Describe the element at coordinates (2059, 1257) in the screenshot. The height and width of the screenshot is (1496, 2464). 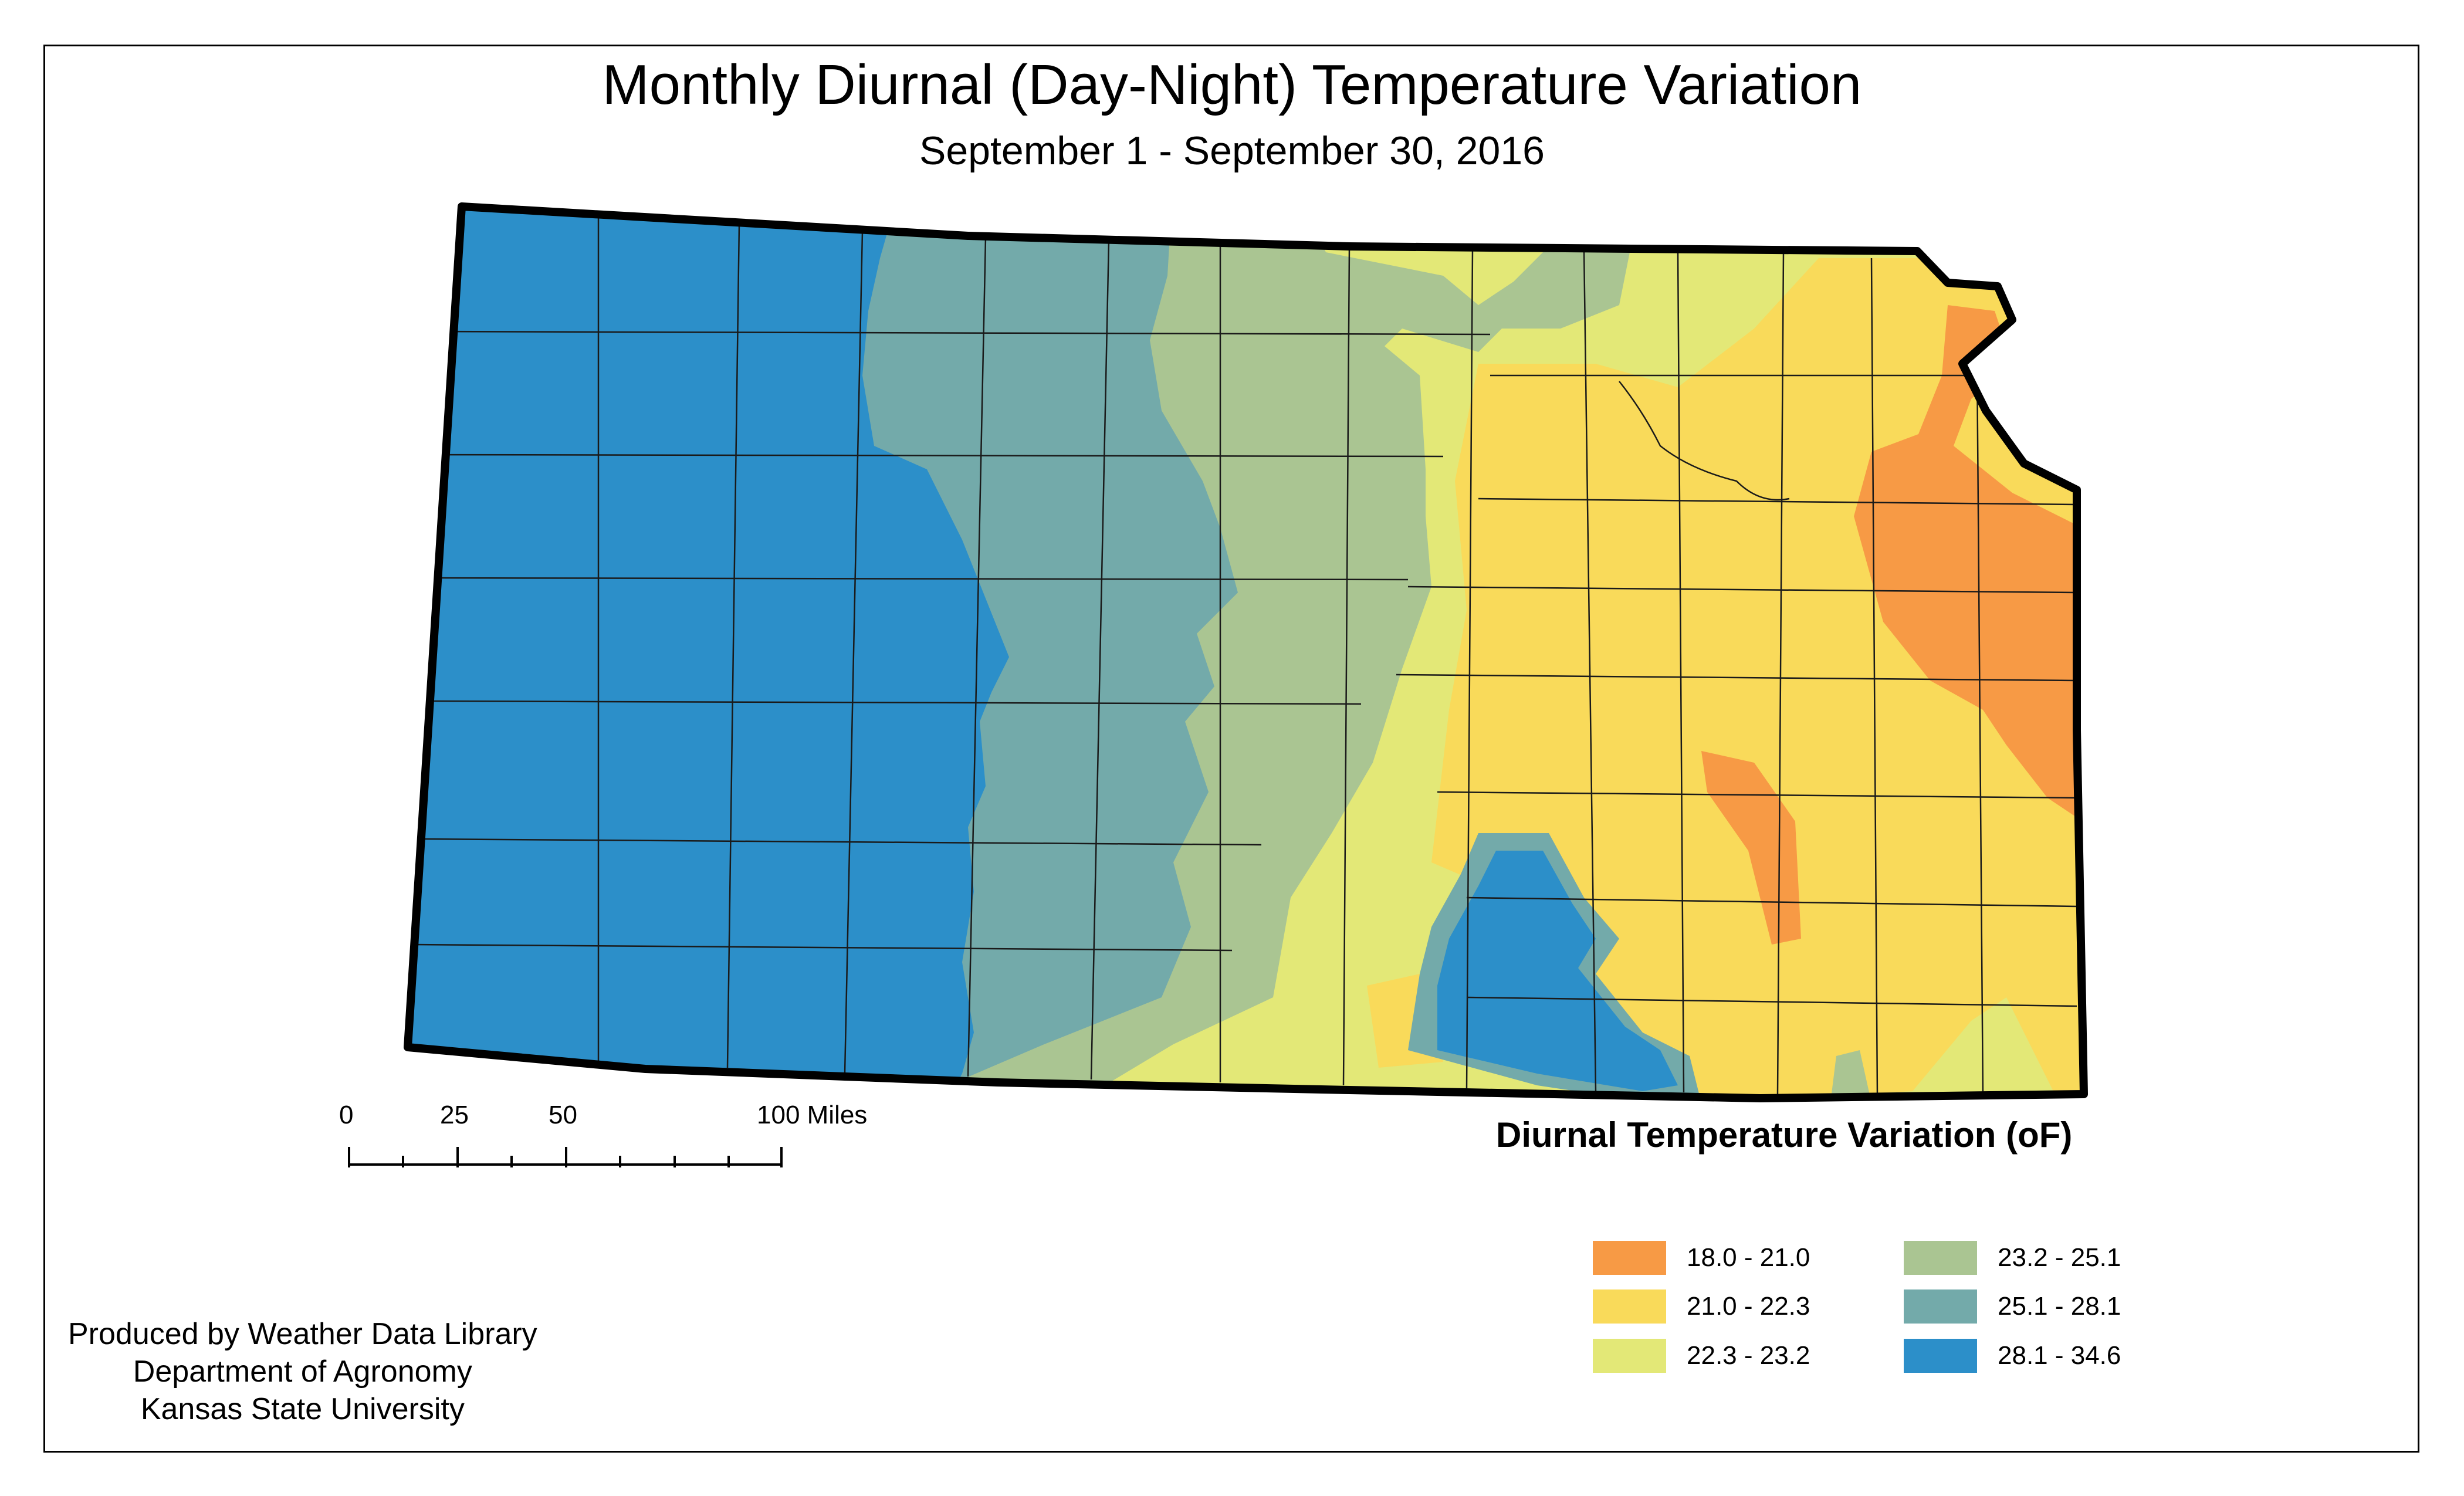
I see `legend-label: 23.2 - 25.1` at that location.